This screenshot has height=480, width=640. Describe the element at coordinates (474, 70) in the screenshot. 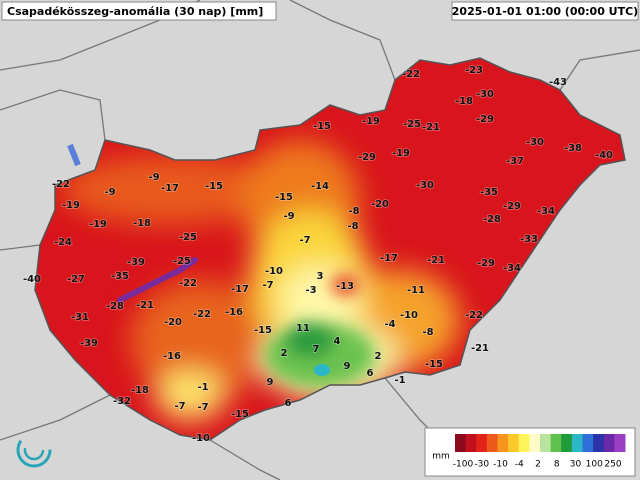

I see `station-value: -23` at that location.